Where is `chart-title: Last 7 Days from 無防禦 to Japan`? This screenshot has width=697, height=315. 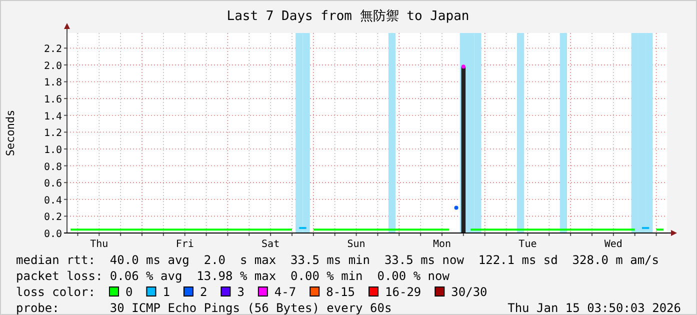 chart-title: Last 7 Days from 無防禦 to Japan is located at coordinates (348, 16).